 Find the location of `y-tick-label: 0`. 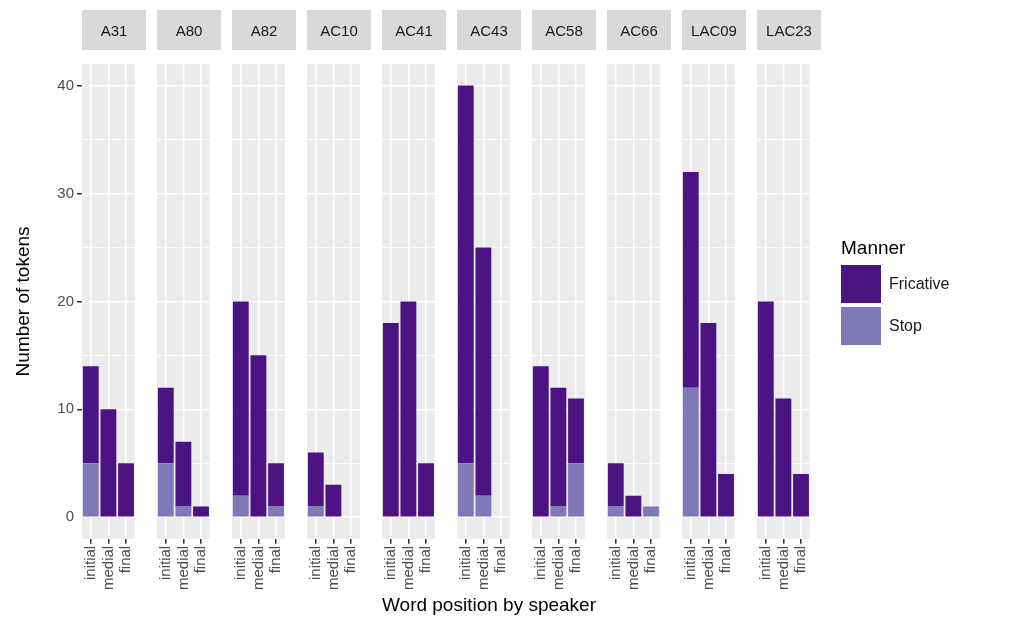

y-tick-label: 0 is located at coordinates (69, 516).